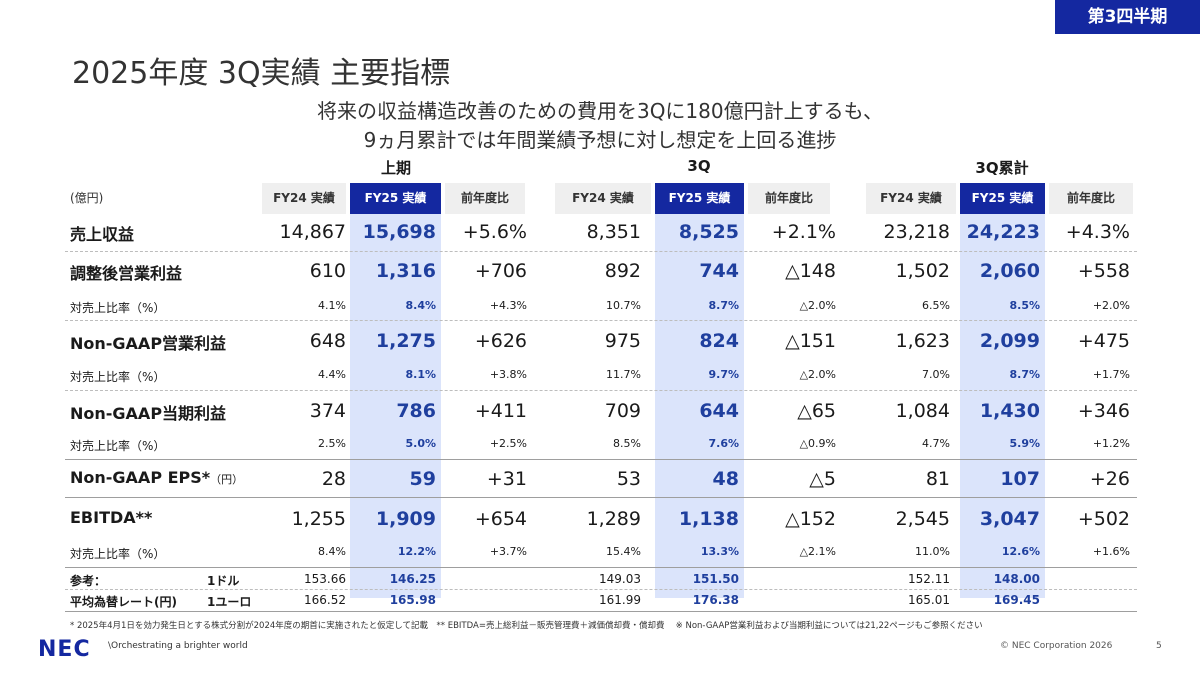 The width and height of the screenshot is (1200, 675). What do you see at coordinates (506, 479) in the screenshot?
I see `cell-yoy-h1: +31` at bounding box center [506, 479].